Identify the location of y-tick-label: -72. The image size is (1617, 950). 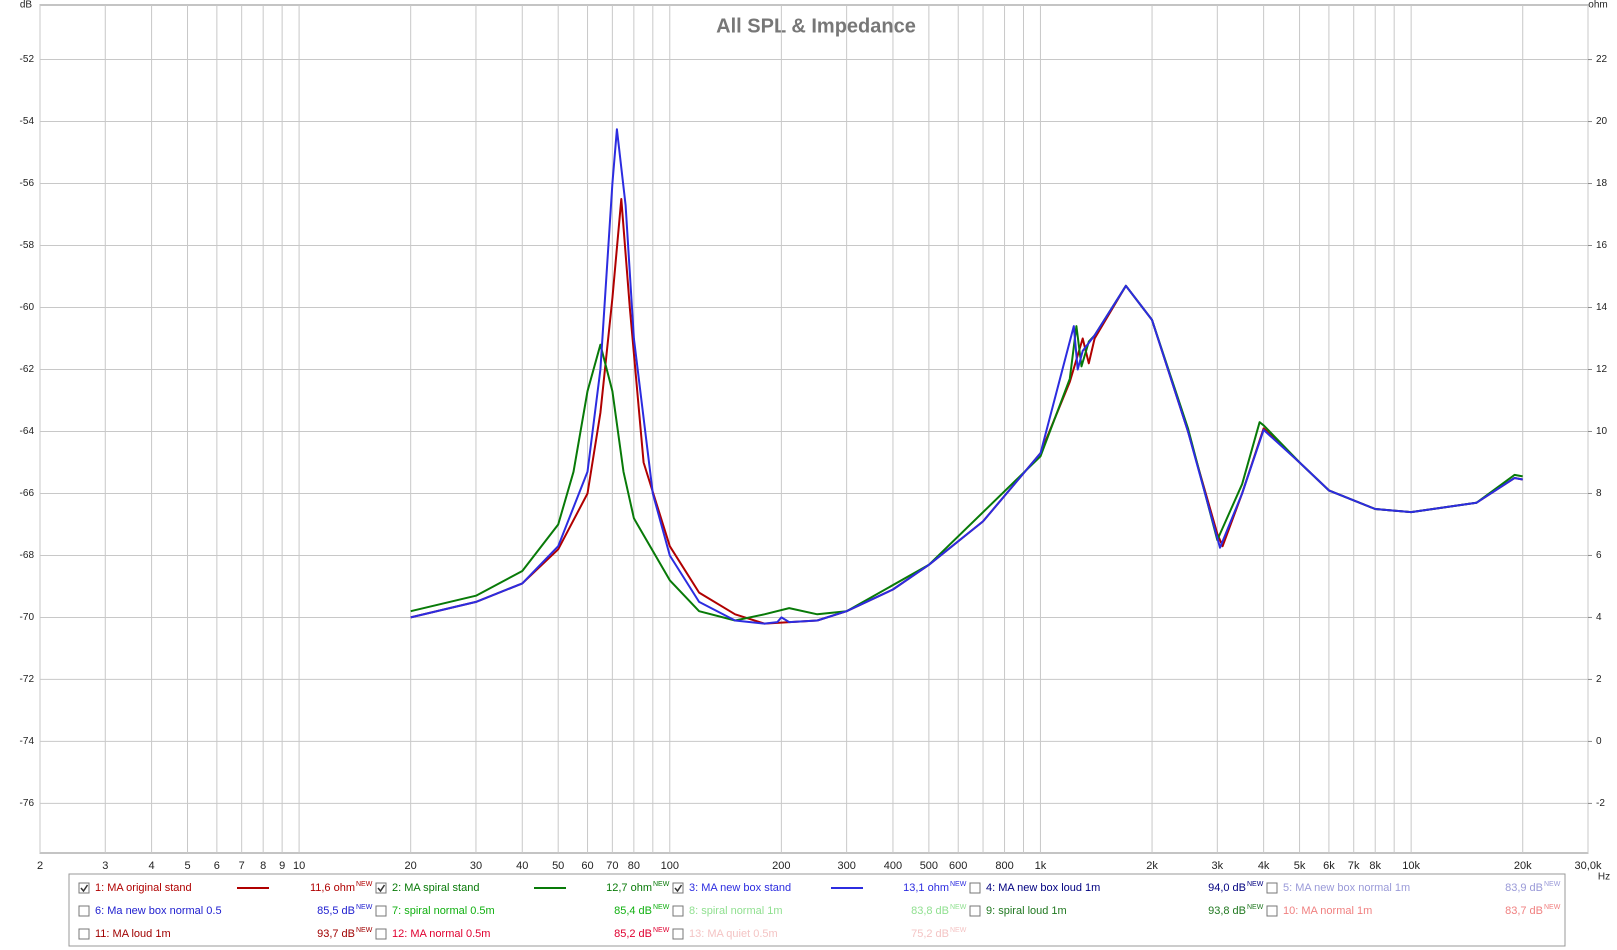
(27, 679).